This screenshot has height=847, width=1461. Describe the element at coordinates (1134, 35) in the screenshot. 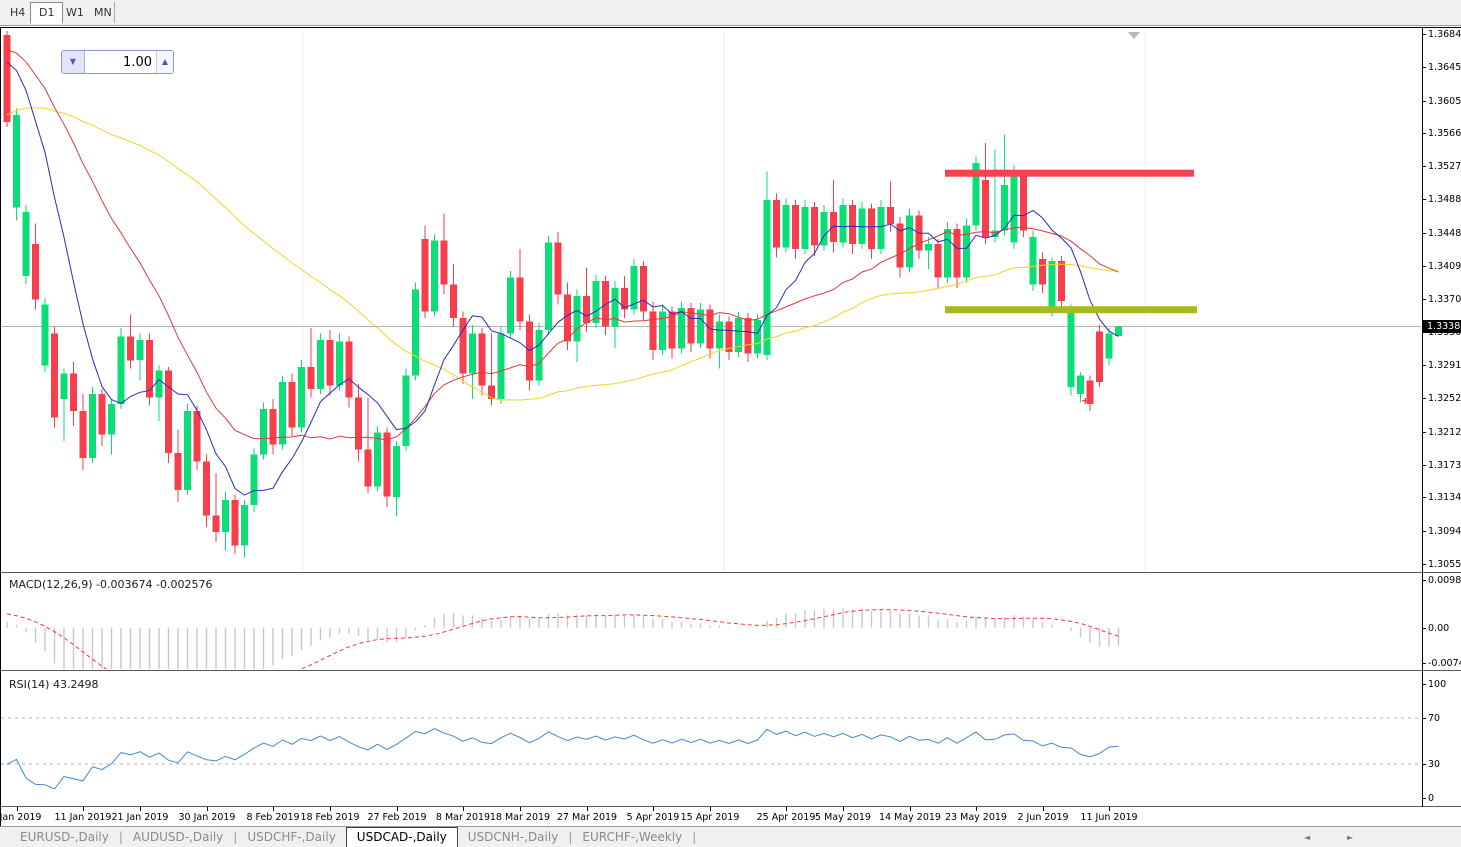

I see `chart-shift-icon` at that location.